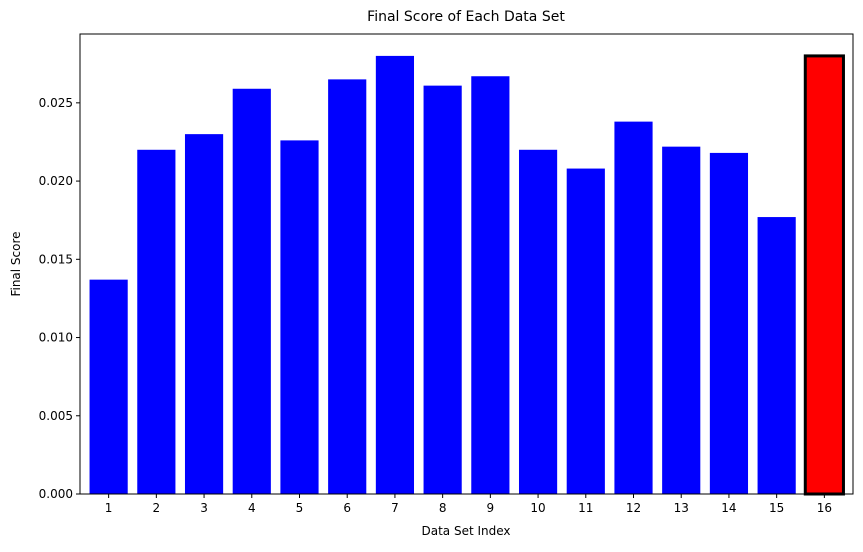  What do you see at coordinates (56, 259) in the screenshot?
I see `y-tick-label: 0.015` at bounding box center [56, 259].